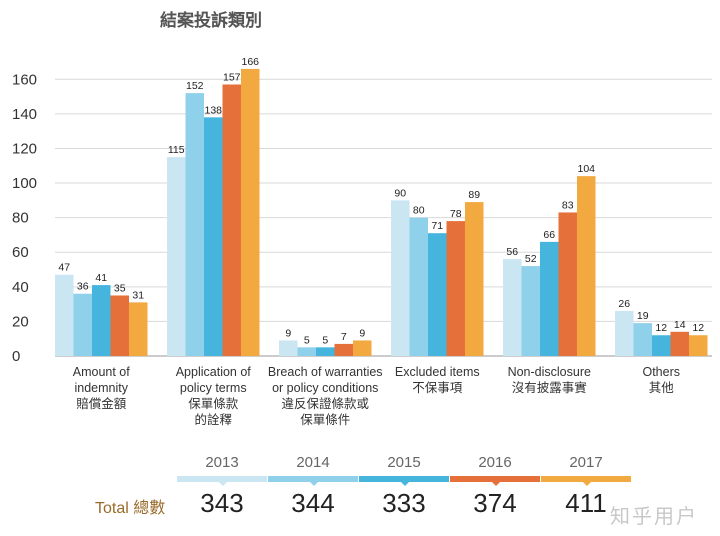 This screenshot has height=536, width=720. I want to click on watermark: 知乎用户, so click(654, 517).